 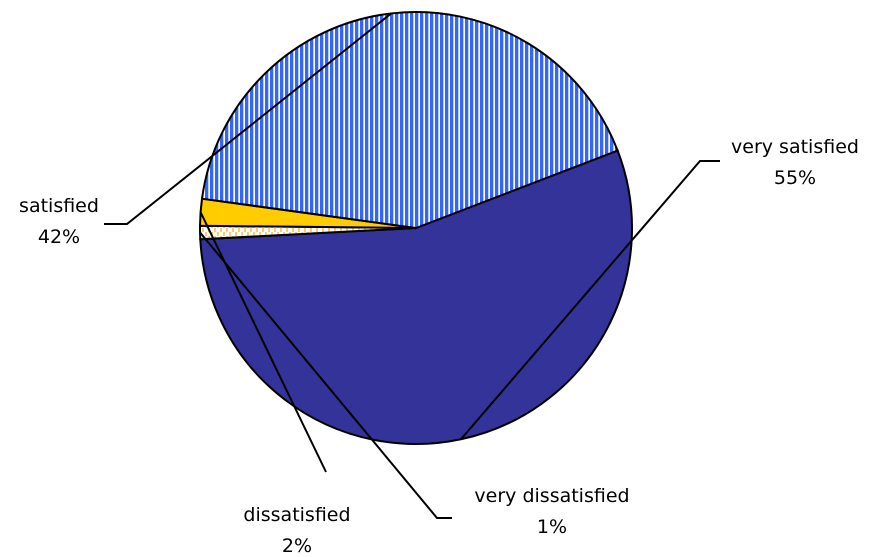 I want to click on slice-label-very-satisfied: very satisfied, so click(x=795, y=147).